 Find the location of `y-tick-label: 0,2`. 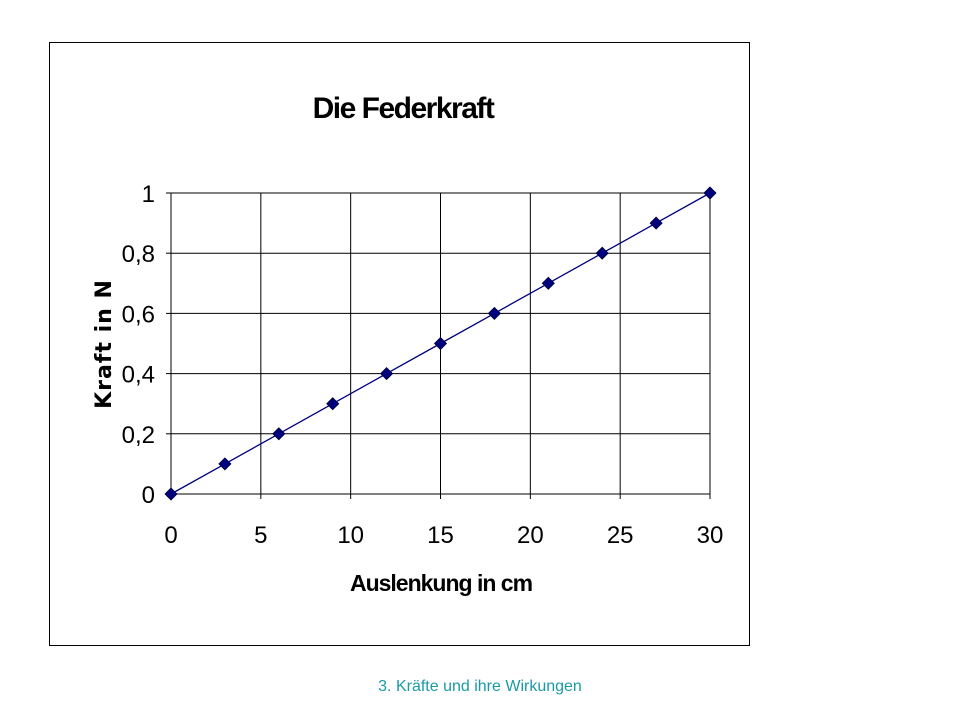

y-tick-label: 0,2 is located at coordinates (138, 435).